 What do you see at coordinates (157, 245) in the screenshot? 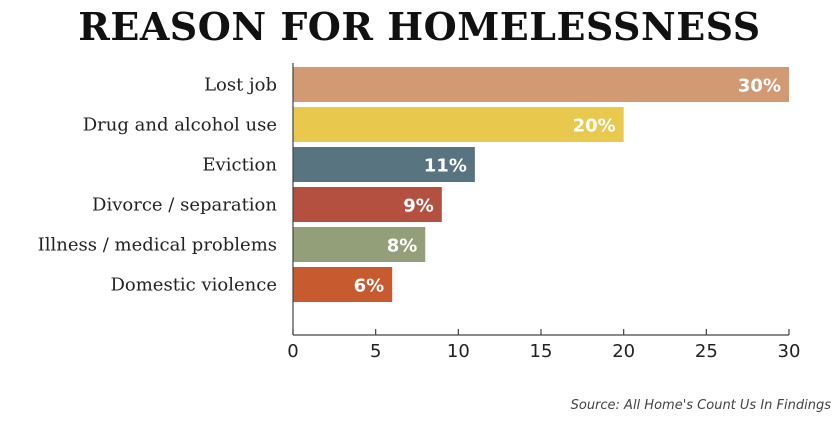
I see `category-label-illness-medical-problems: Illness / medical problems` at bounding box center [157, 245].